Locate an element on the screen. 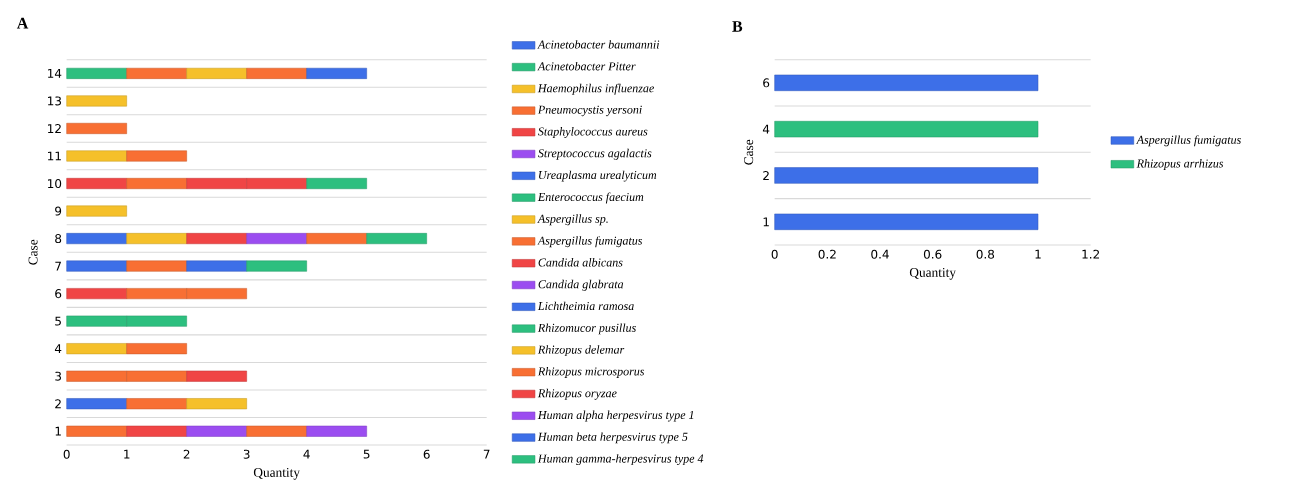 The width and height of the screenshot is (1292, 485). y-tick-label: 13 is located at coordinates (55, 101).